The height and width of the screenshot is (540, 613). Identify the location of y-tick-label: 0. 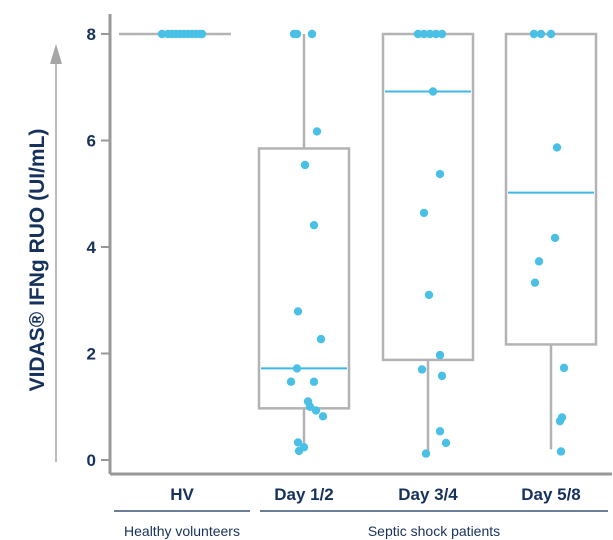
(91, 460).